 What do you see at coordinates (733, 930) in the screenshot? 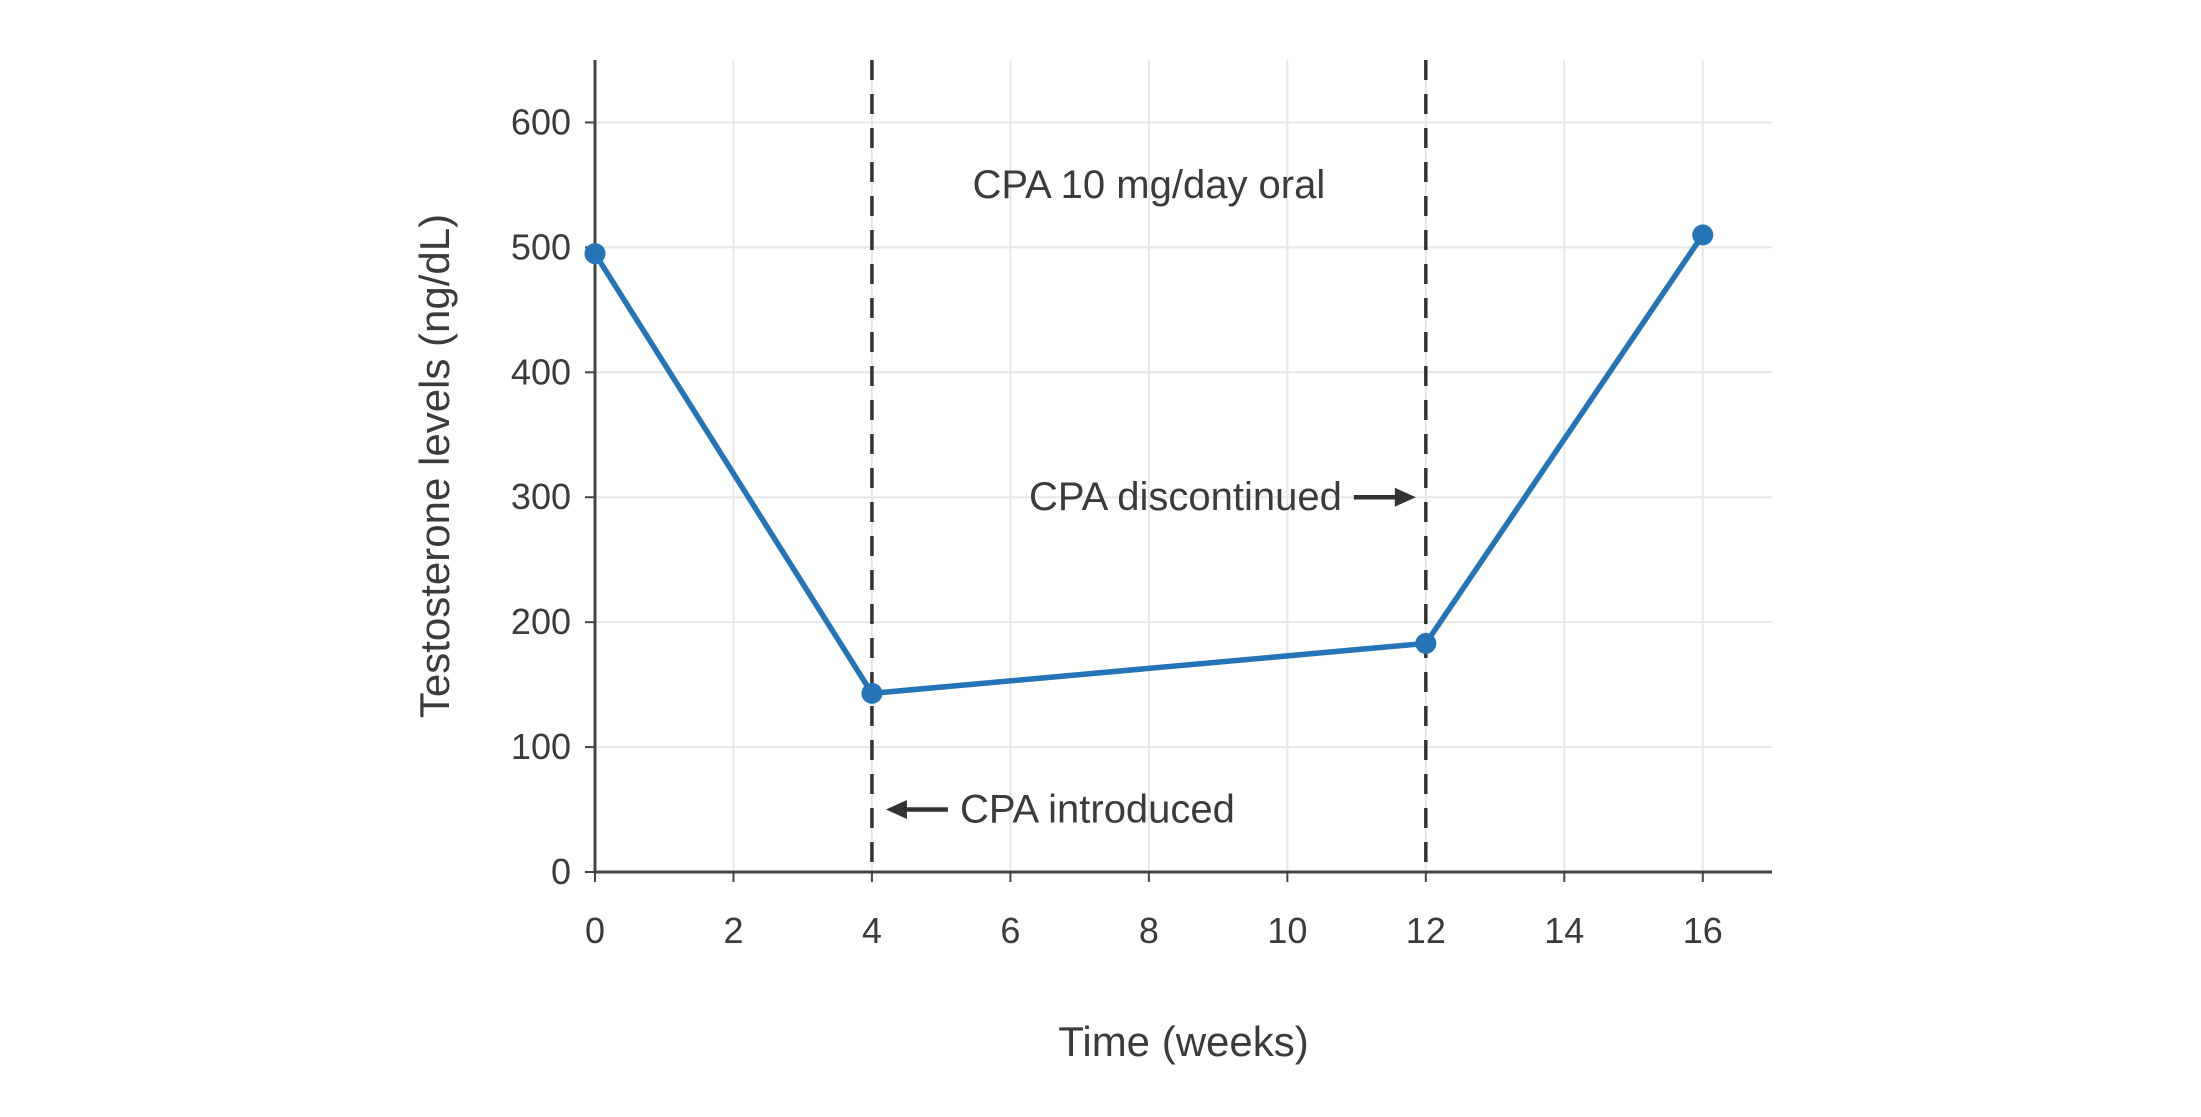
I see `x-tick-label: 2` at bounding box center [733, 930].